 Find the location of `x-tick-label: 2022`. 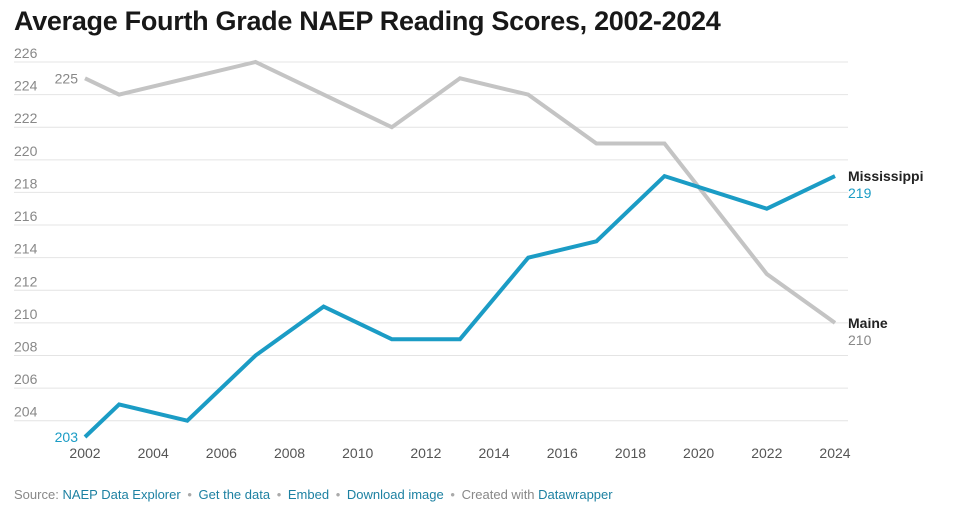

x-tick-label: 2022 is located at coordinates (766, 453).